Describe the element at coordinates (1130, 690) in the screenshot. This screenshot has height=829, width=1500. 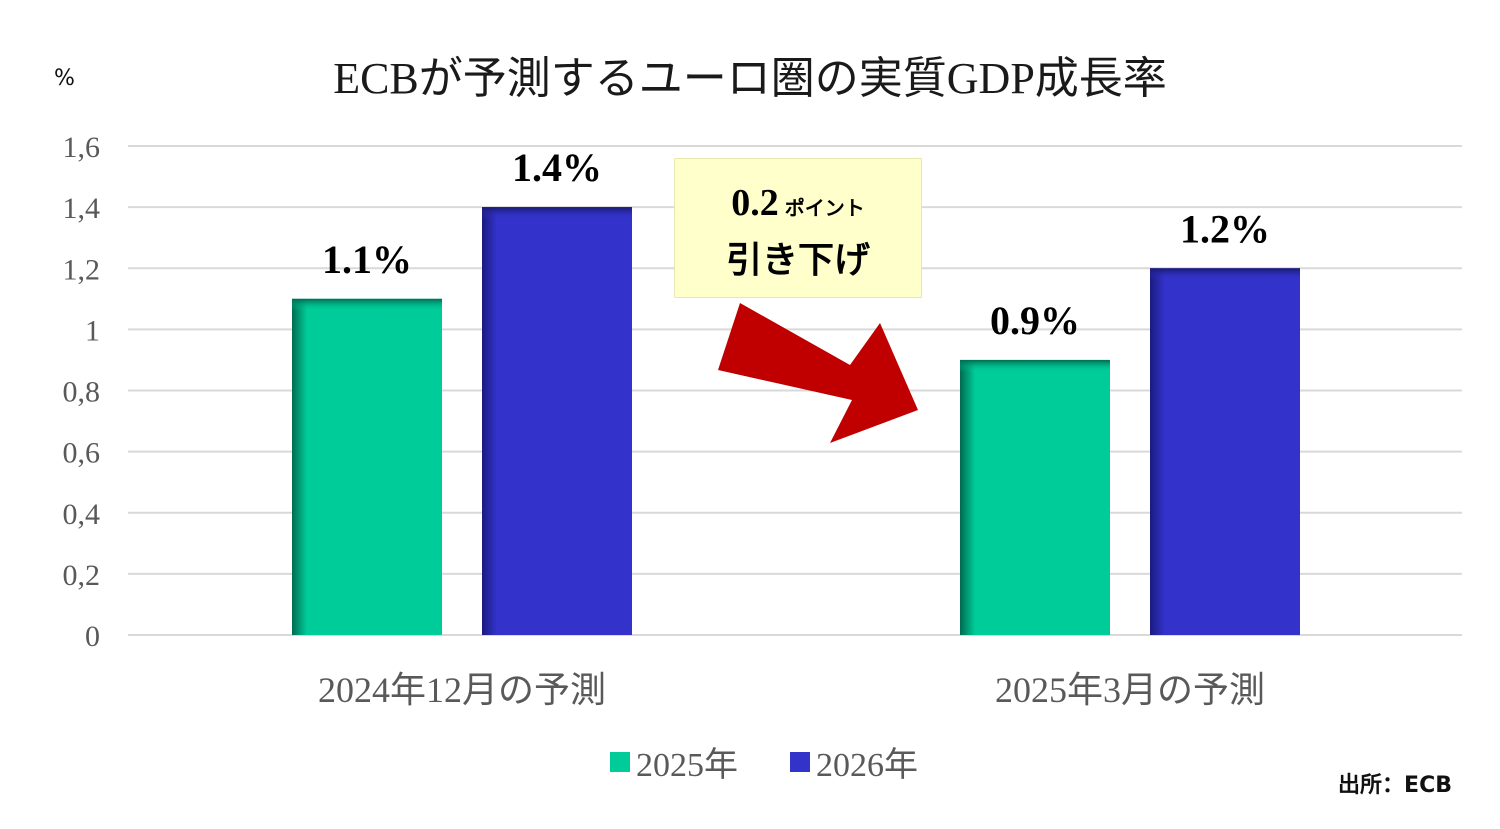
I see `x-category-label: 2025年3月の予測` at that location.